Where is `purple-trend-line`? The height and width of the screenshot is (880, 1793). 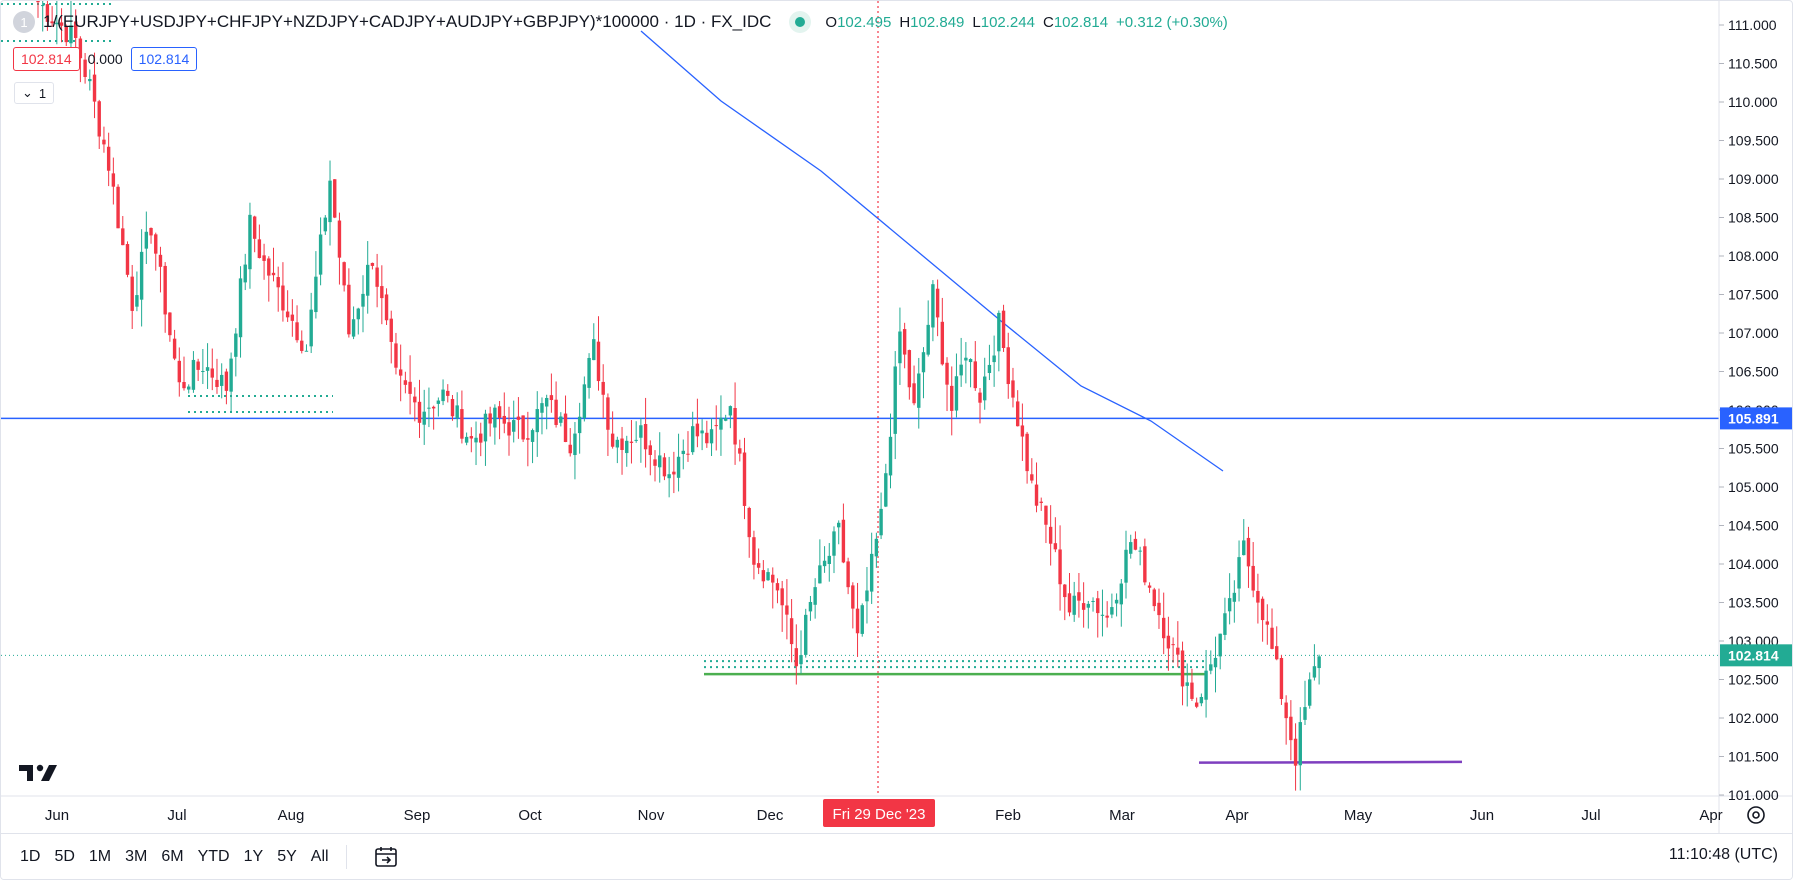 purple-trend-line is located at coordinates (1330, 762).